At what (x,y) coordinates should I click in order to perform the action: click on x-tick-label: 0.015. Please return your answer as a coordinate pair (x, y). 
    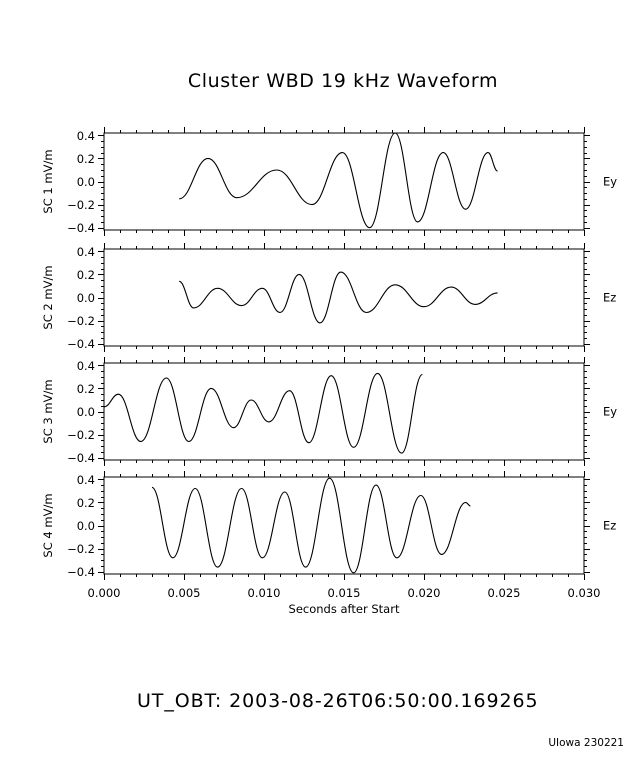
    Looking at the image, I should click on (344, 593).